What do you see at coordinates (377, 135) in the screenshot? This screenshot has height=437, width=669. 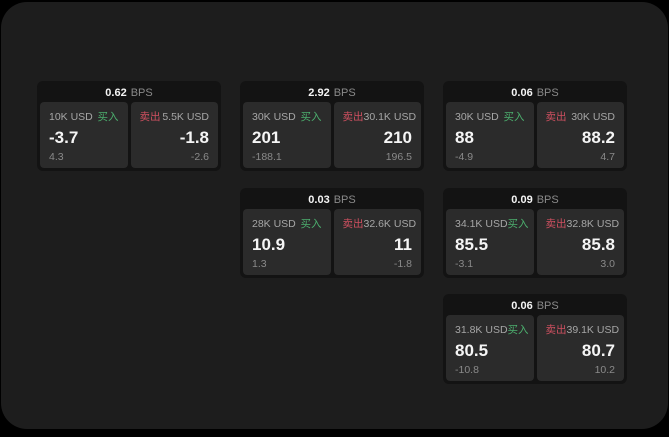 I see `sell-panel: 卖出 30.1K USD 210 196.5` at bounding box center [377, 135].